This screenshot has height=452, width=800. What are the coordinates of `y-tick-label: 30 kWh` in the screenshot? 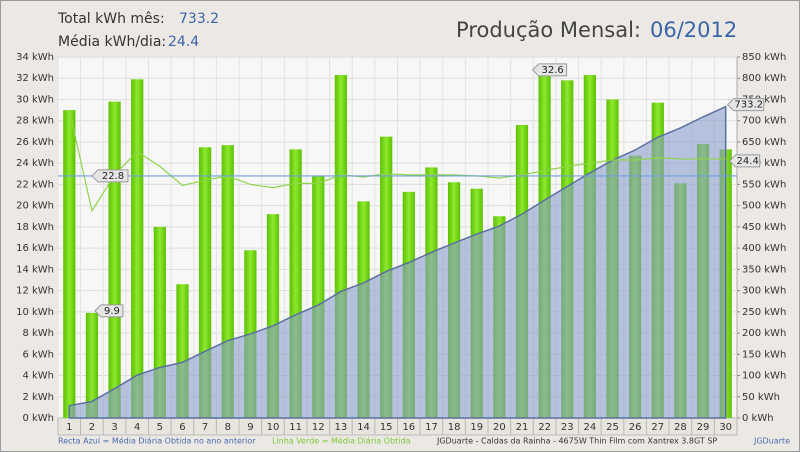 It's located at (35, 99).